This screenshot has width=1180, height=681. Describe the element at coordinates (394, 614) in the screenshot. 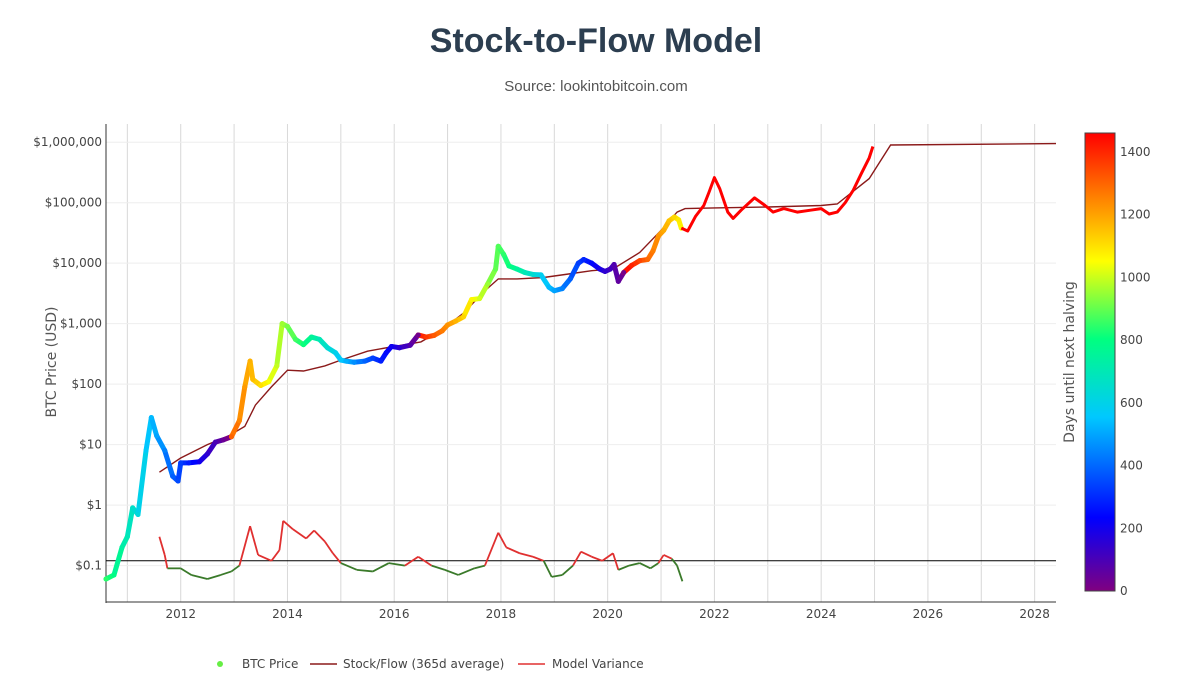

I see `x-tick-label: 2016` at that location.